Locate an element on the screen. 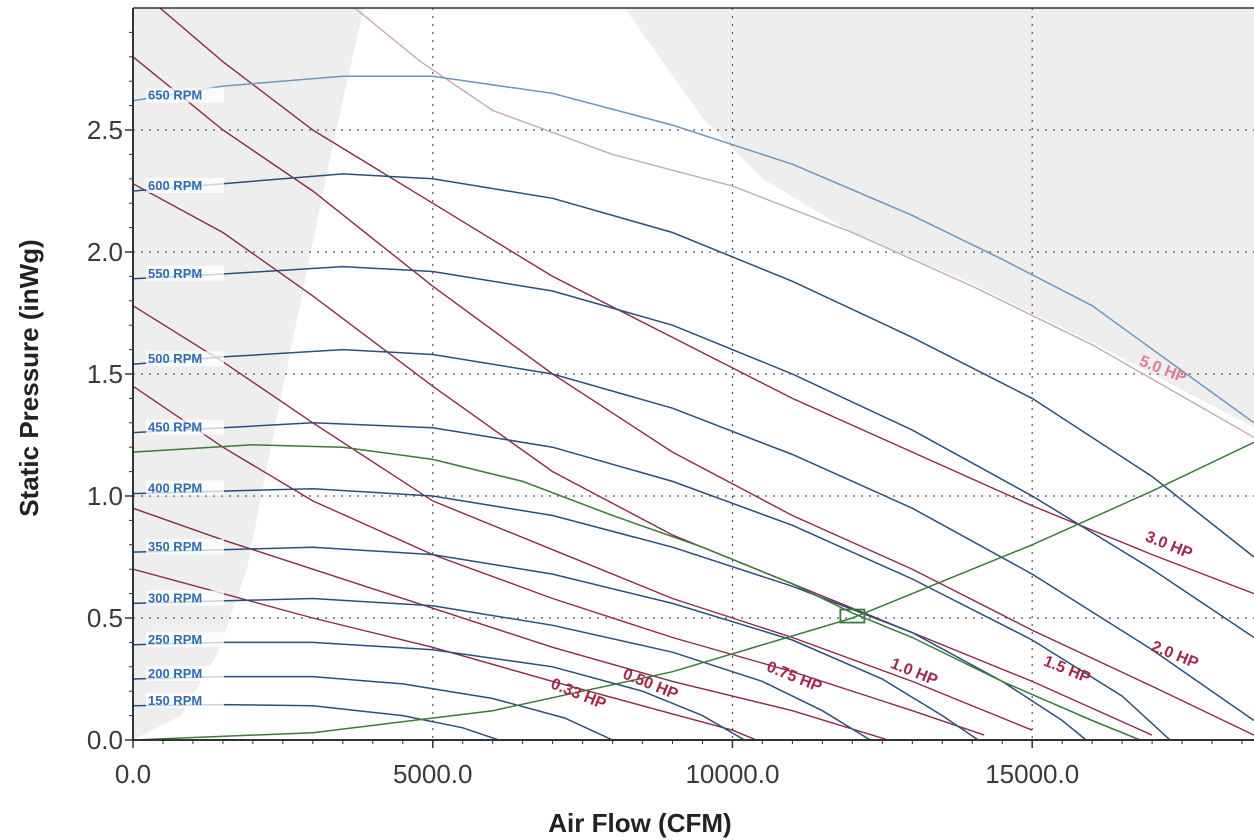  rpm-label-450-rpm: 450 RPM is located at coordinates (175, 427).